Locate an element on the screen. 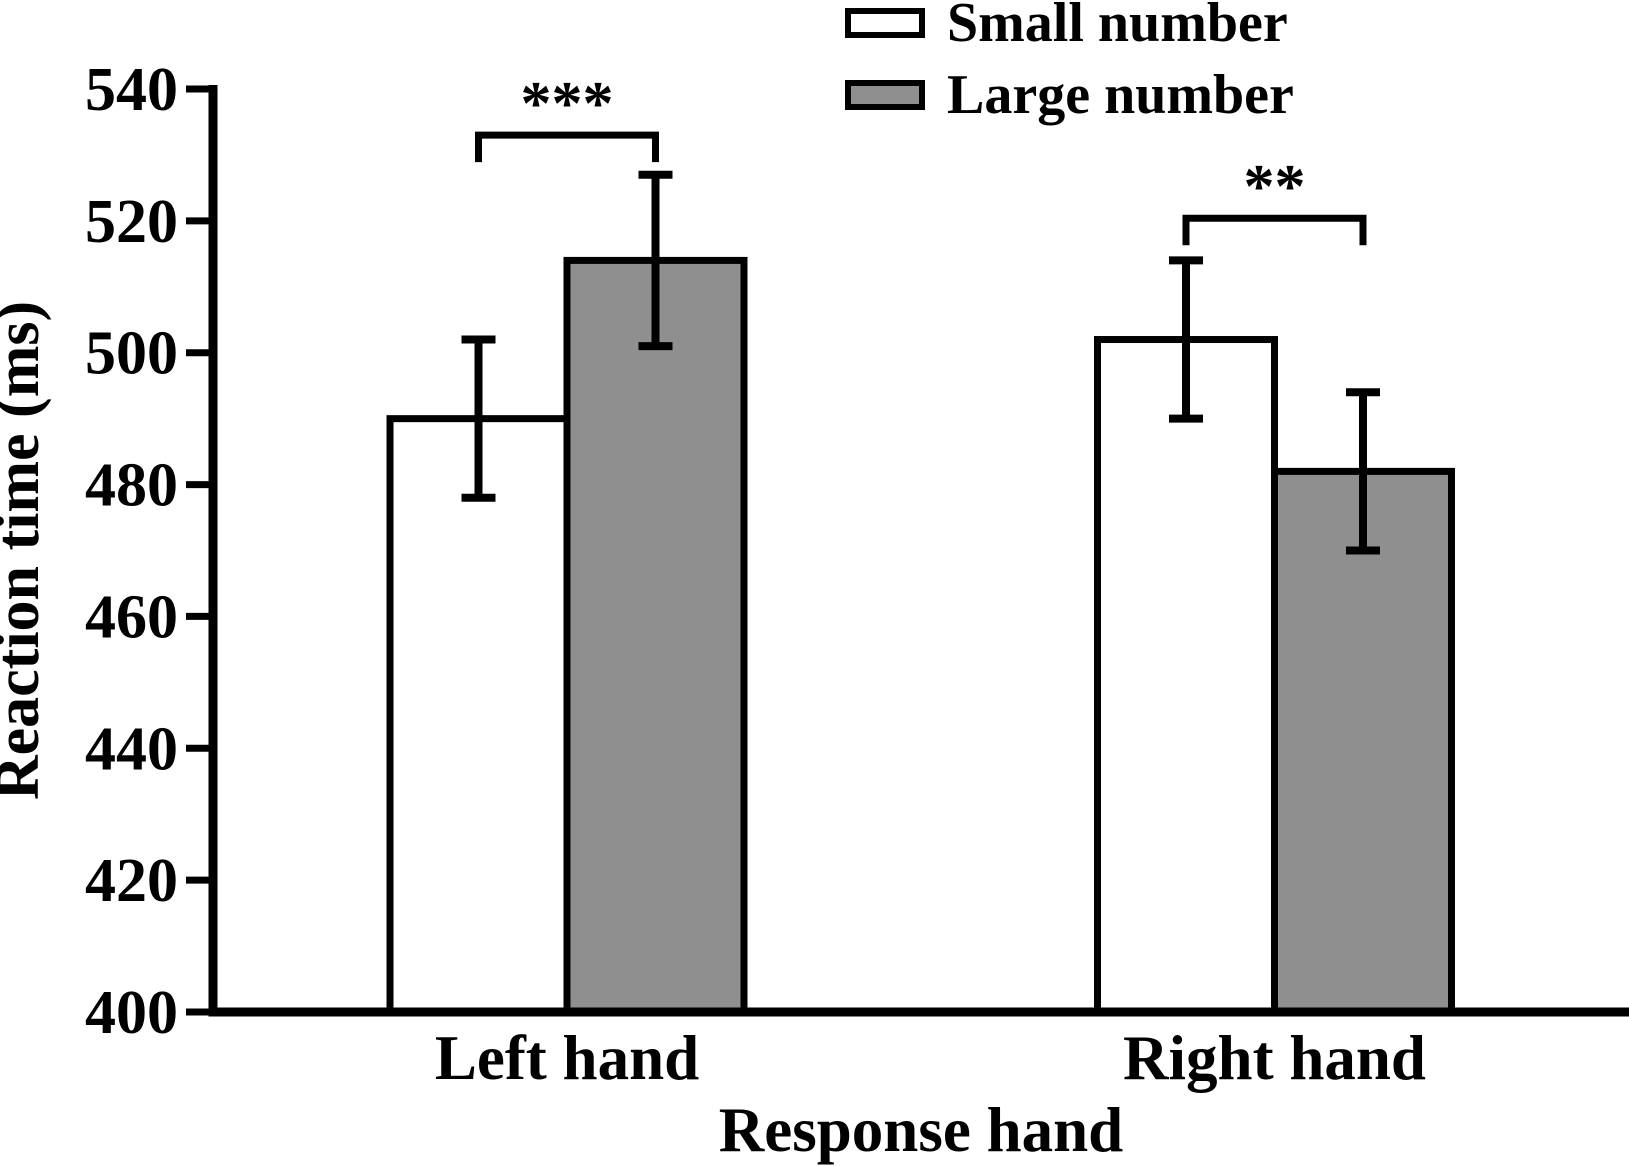  legend-swatch-large-number is located at coordinates (885, 95).